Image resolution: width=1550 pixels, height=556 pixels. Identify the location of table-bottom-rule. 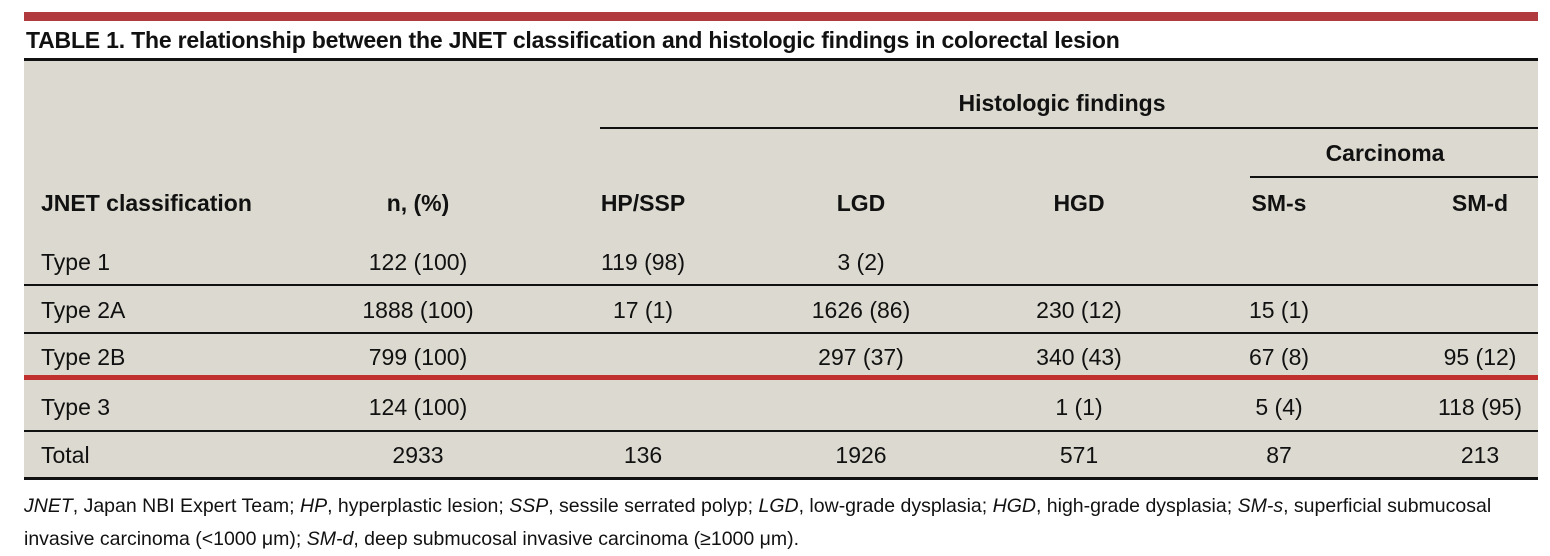
(781, 478).